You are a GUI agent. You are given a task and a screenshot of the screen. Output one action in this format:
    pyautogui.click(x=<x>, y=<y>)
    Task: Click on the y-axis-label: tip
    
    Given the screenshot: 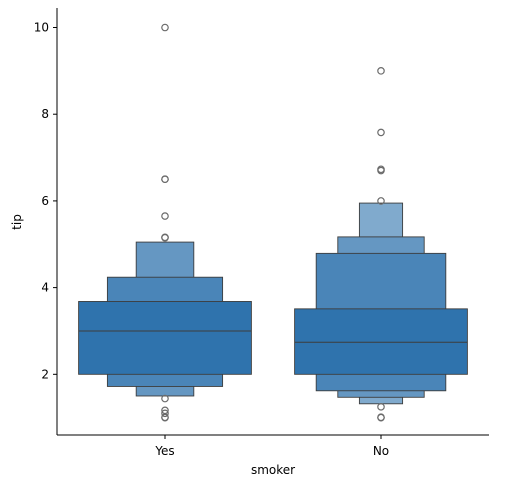 What is the action you would take?
    pyautogui.click(x=17, y=222)
    